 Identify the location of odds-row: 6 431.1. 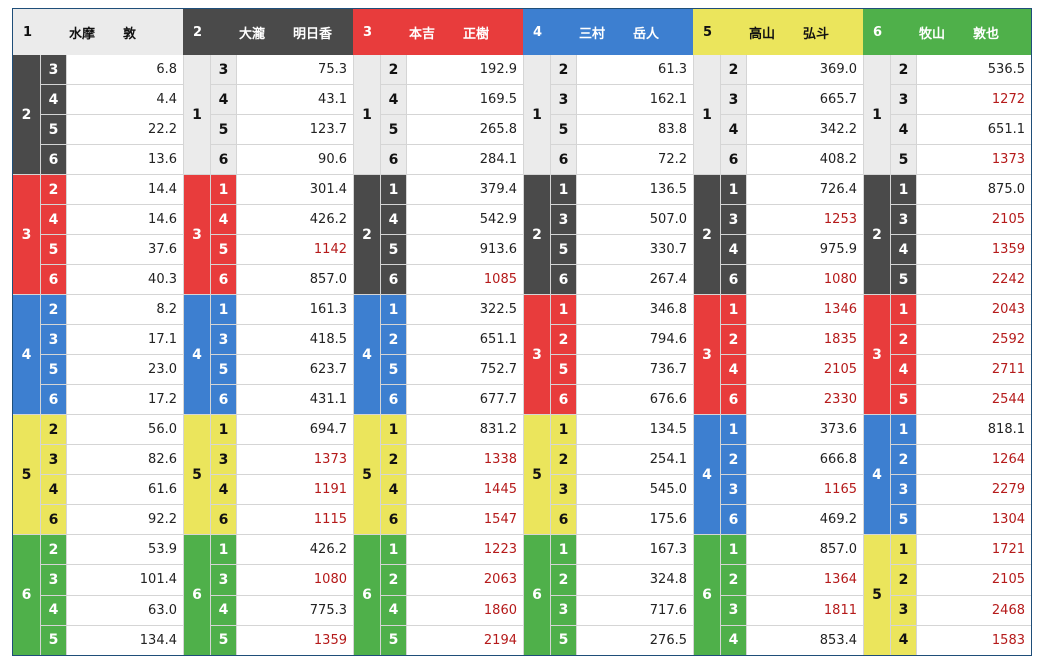
(282, 399).